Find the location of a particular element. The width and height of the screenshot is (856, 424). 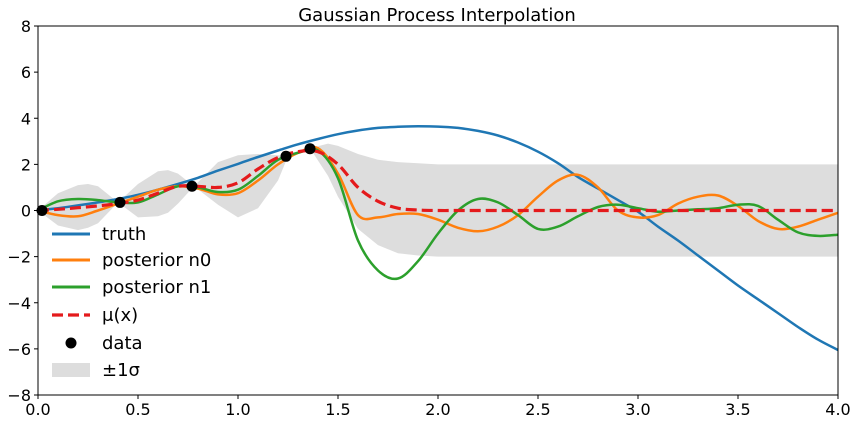

legend-label: posterior n1 is located at coordinates (156, 287).